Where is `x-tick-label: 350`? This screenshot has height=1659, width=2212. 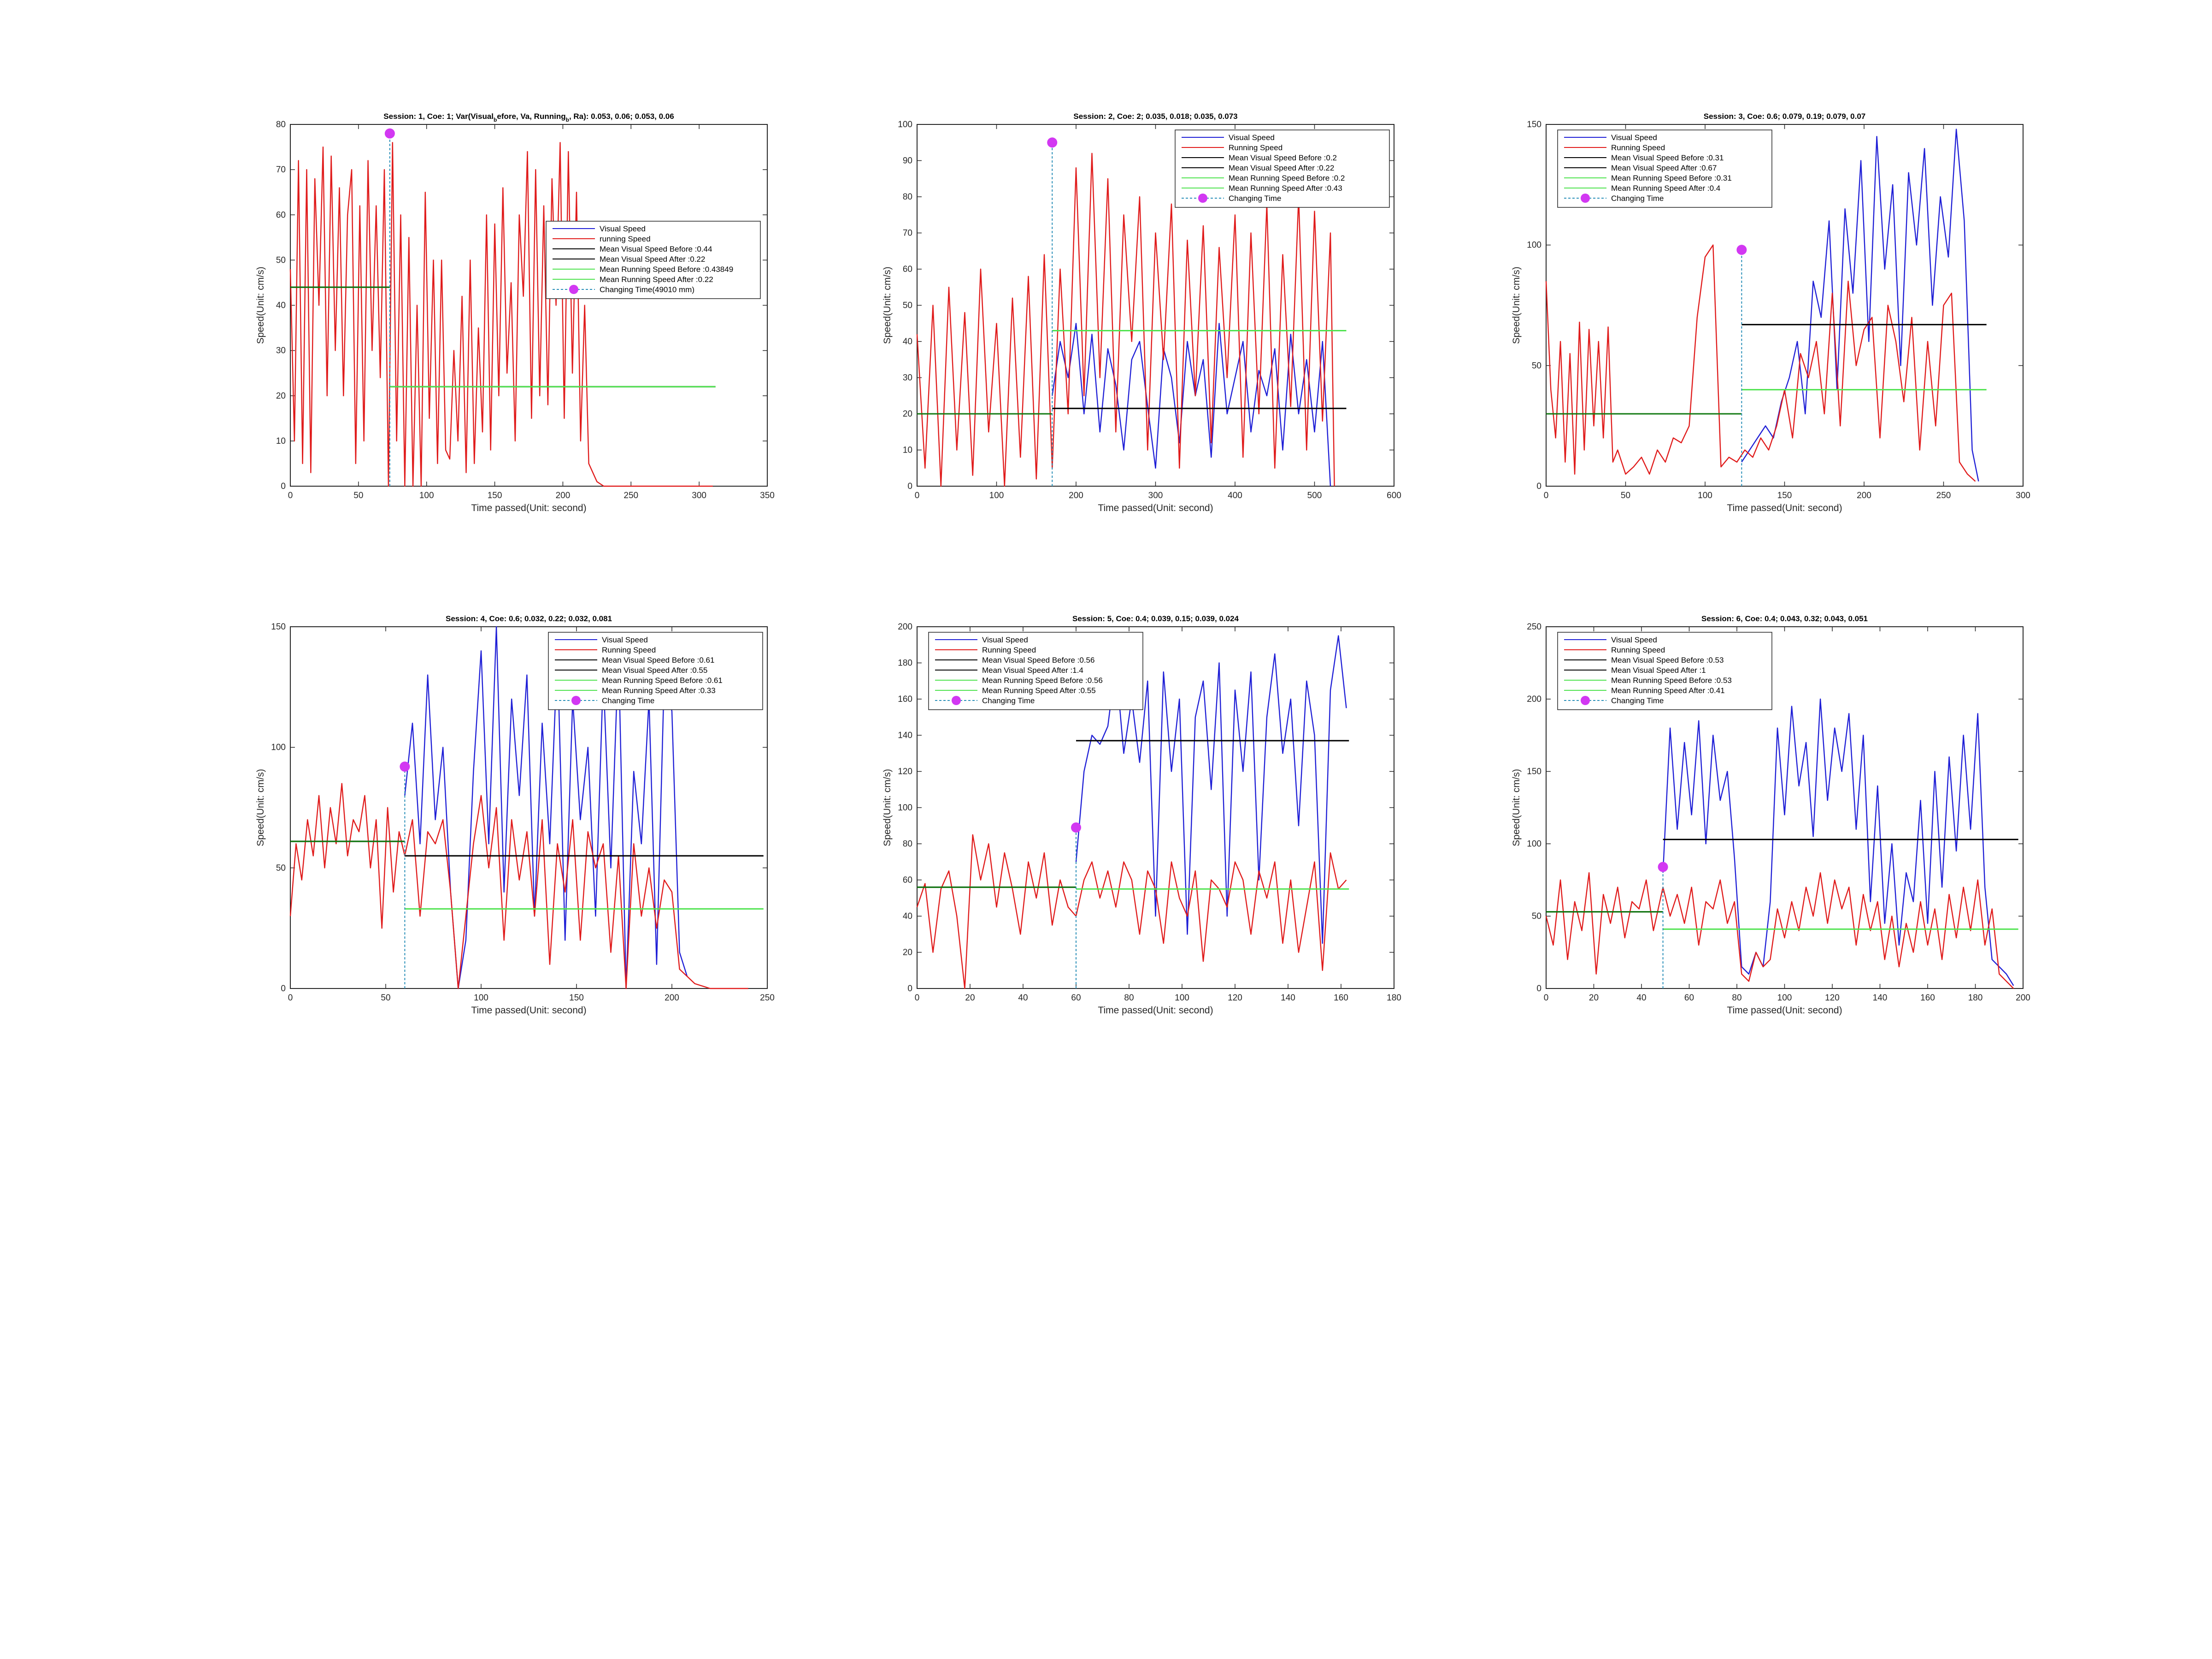 x-tick-label: 350 is located at coordinates (767, 495).